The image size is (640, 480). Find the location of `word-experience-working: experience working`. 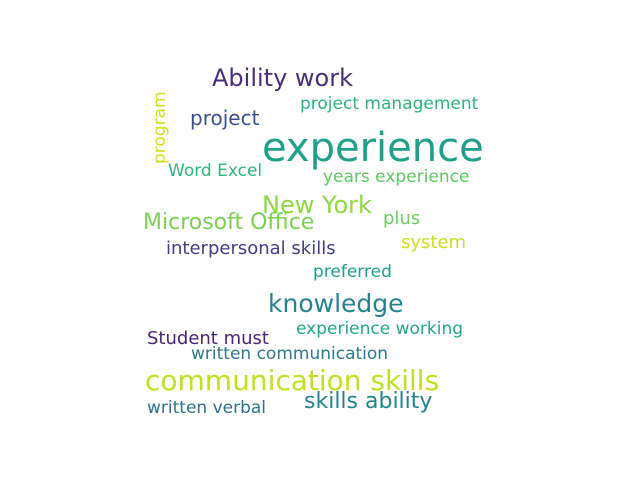

word-experience-working: experience working is located at coordinates (380, 329).